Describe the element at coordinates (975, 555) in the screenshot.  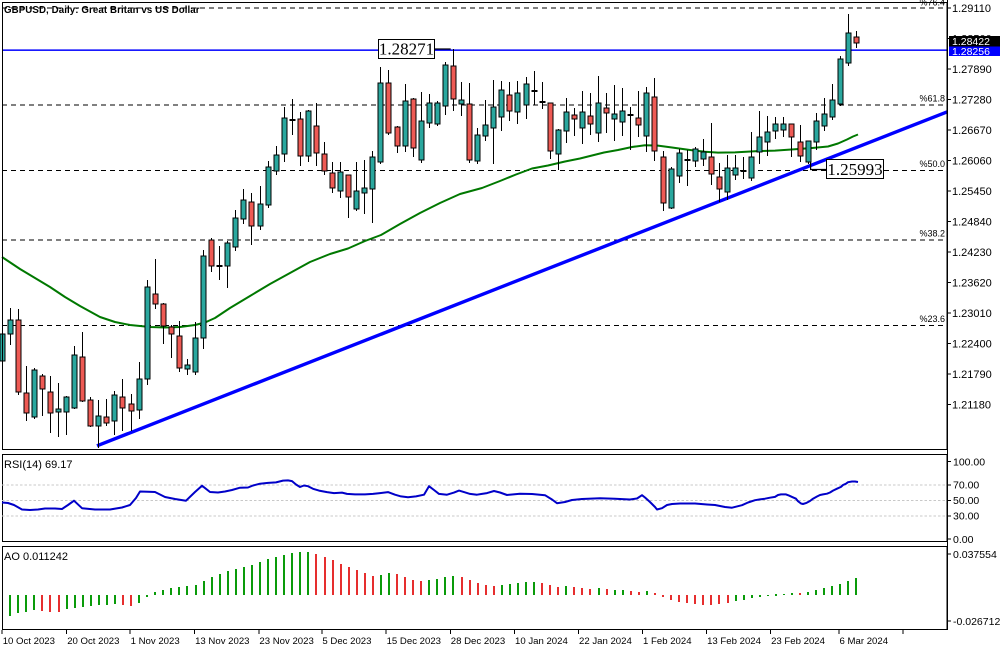
I see `svg-text: 0.037554` at that location.